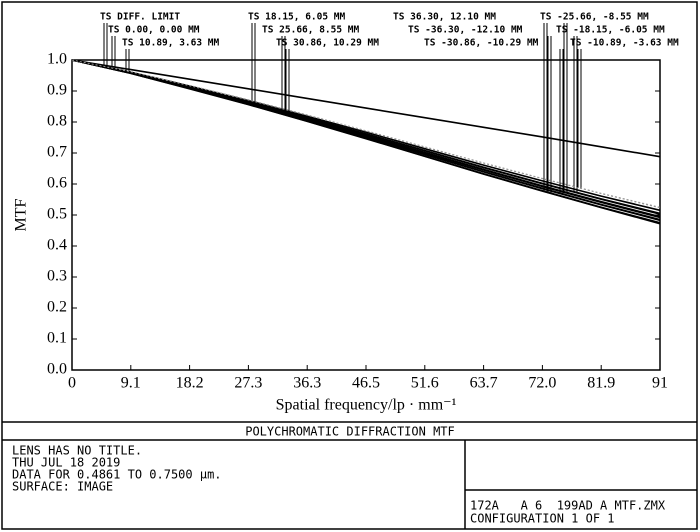 Image resolution: width=700 pixels, height=532 pixels. Describe the element at coordinates (568, 506) in the screenshot. I see `footer-file: 172A A 6 199AD A MTF.ZMX` at that location.